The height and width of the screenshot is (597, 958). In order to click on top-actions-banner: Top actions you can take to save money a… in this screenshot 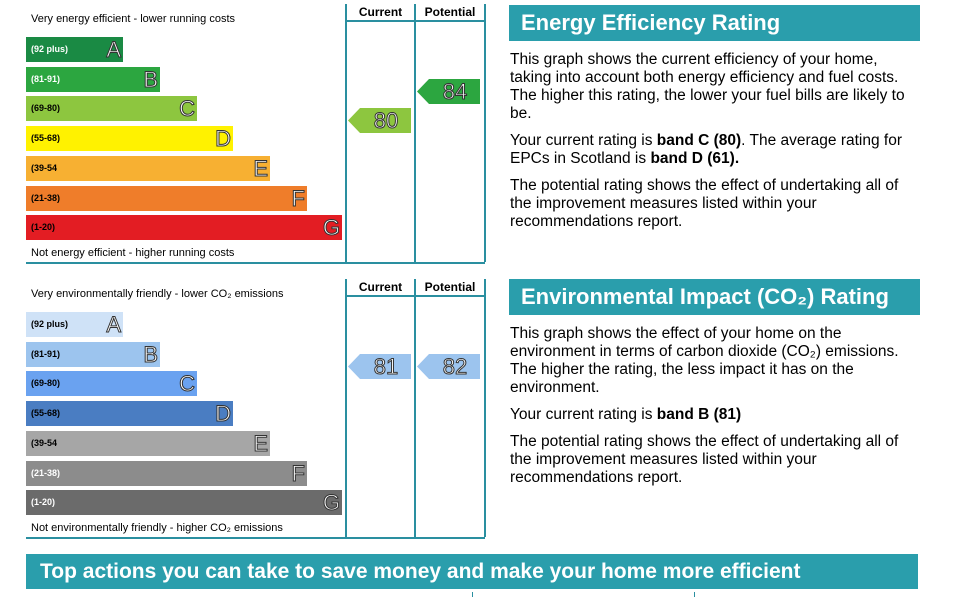, I will do `click(472, 571)`.